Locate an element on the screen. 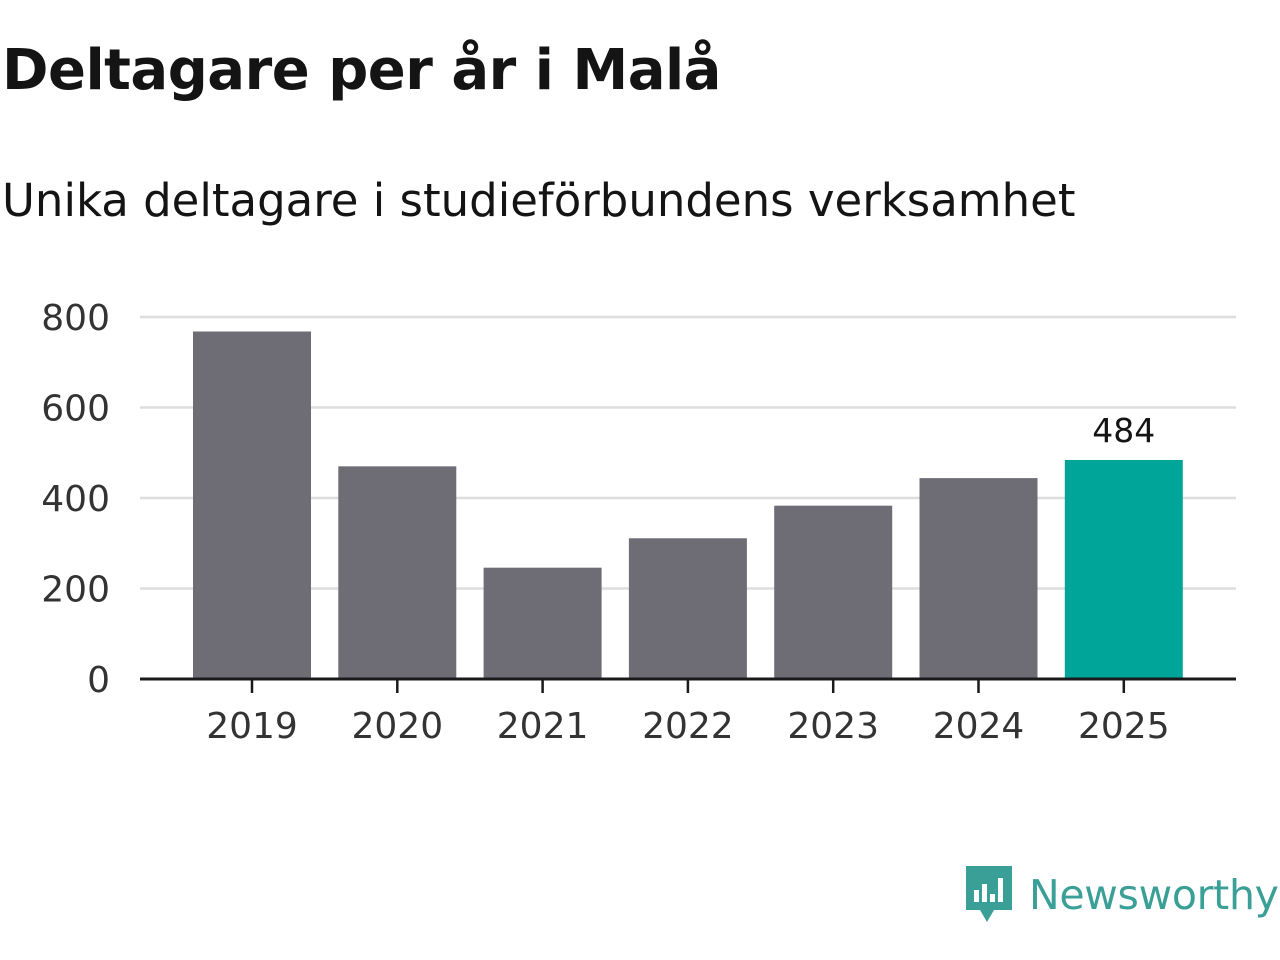 This screenshot has height=960, width=1280. bar-2019 is located at coordinates (252, 505).